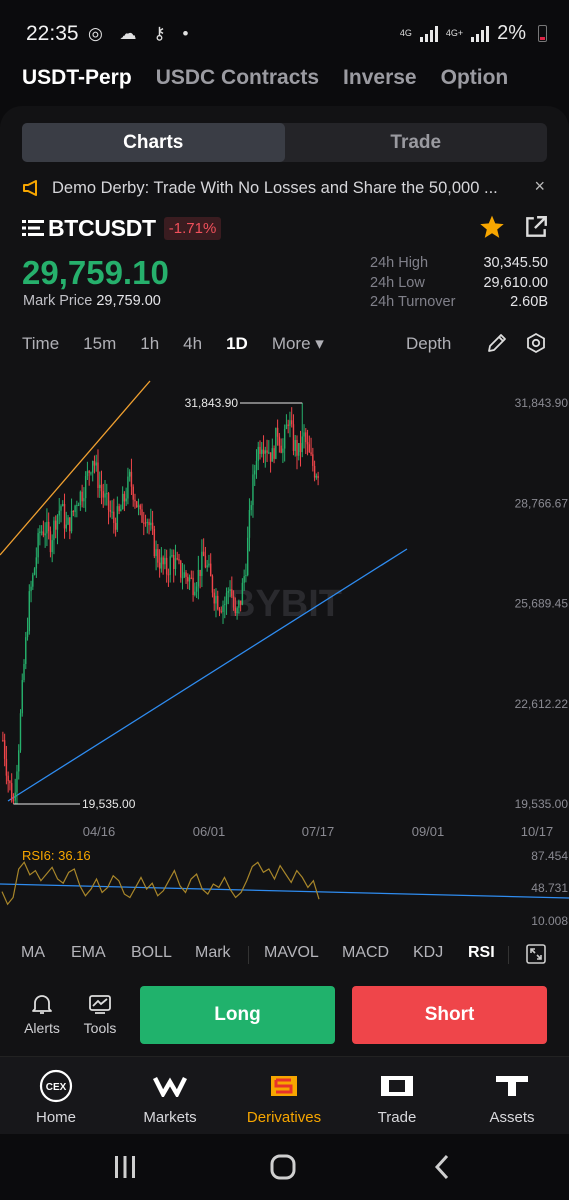  Describe the element at coordinates (42, 1014) in the screenshot. I see `alerts-button: Alerts` at that location.